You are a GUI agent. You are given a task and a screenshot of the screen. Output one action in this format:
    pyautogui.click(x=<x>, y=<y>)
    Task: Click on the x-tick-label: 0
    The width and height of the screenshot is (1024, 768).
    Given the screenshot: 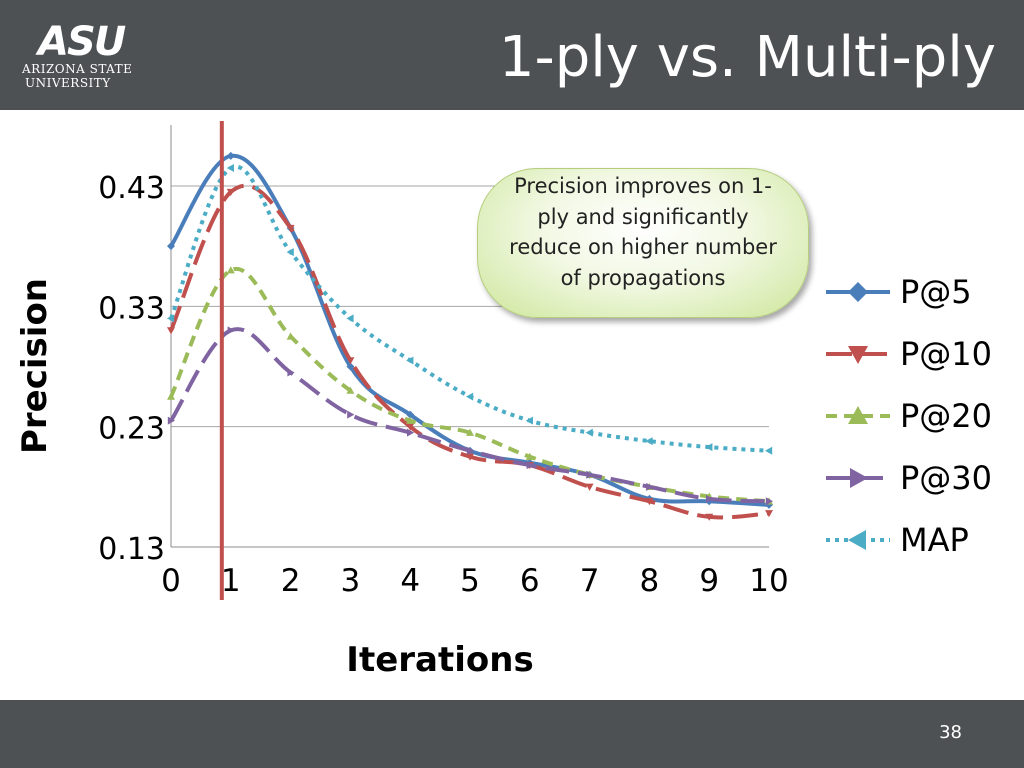 What is the action you would take?
    pyautogui.click(x=171, y=581)
    